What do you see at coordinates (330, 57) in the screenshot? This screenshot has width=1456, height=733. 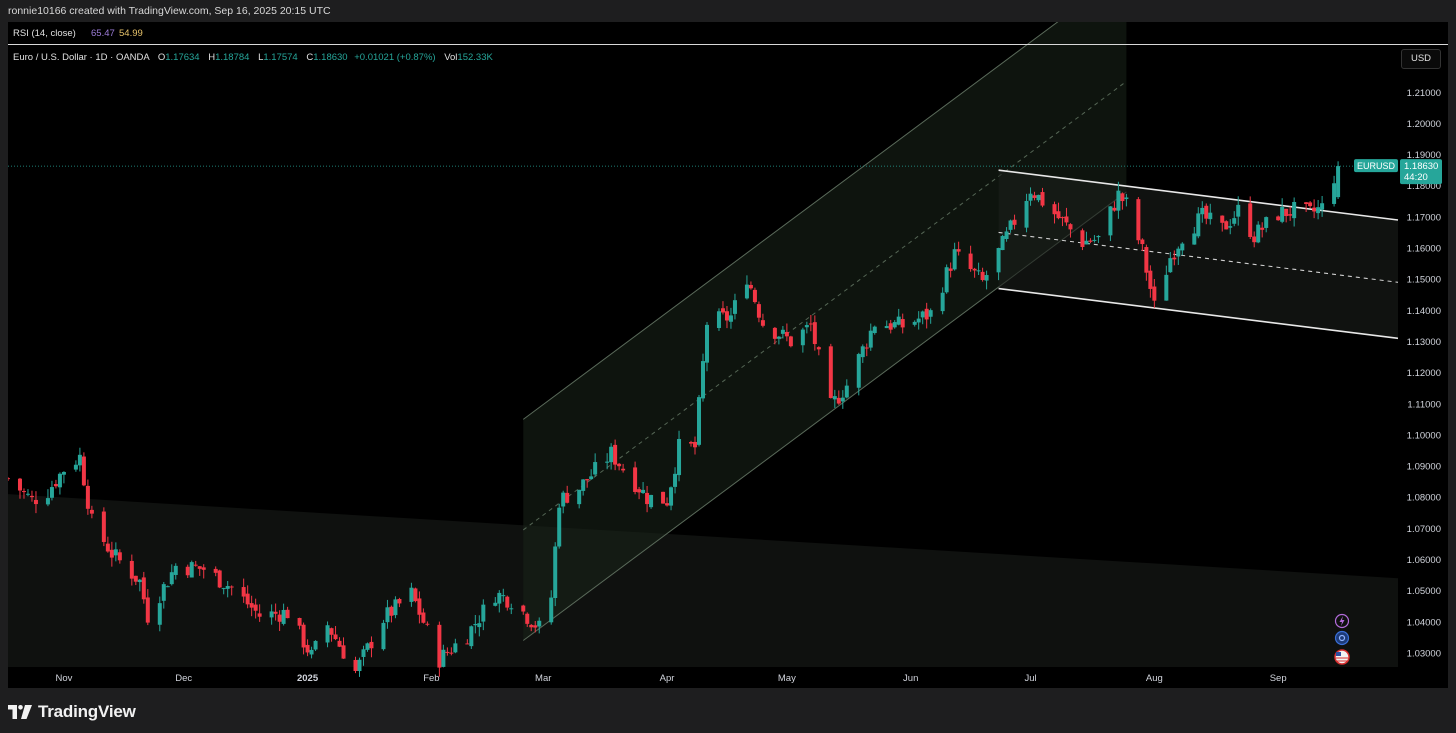 I see `close-value: 1.18630` at bounding box center [330, 57].